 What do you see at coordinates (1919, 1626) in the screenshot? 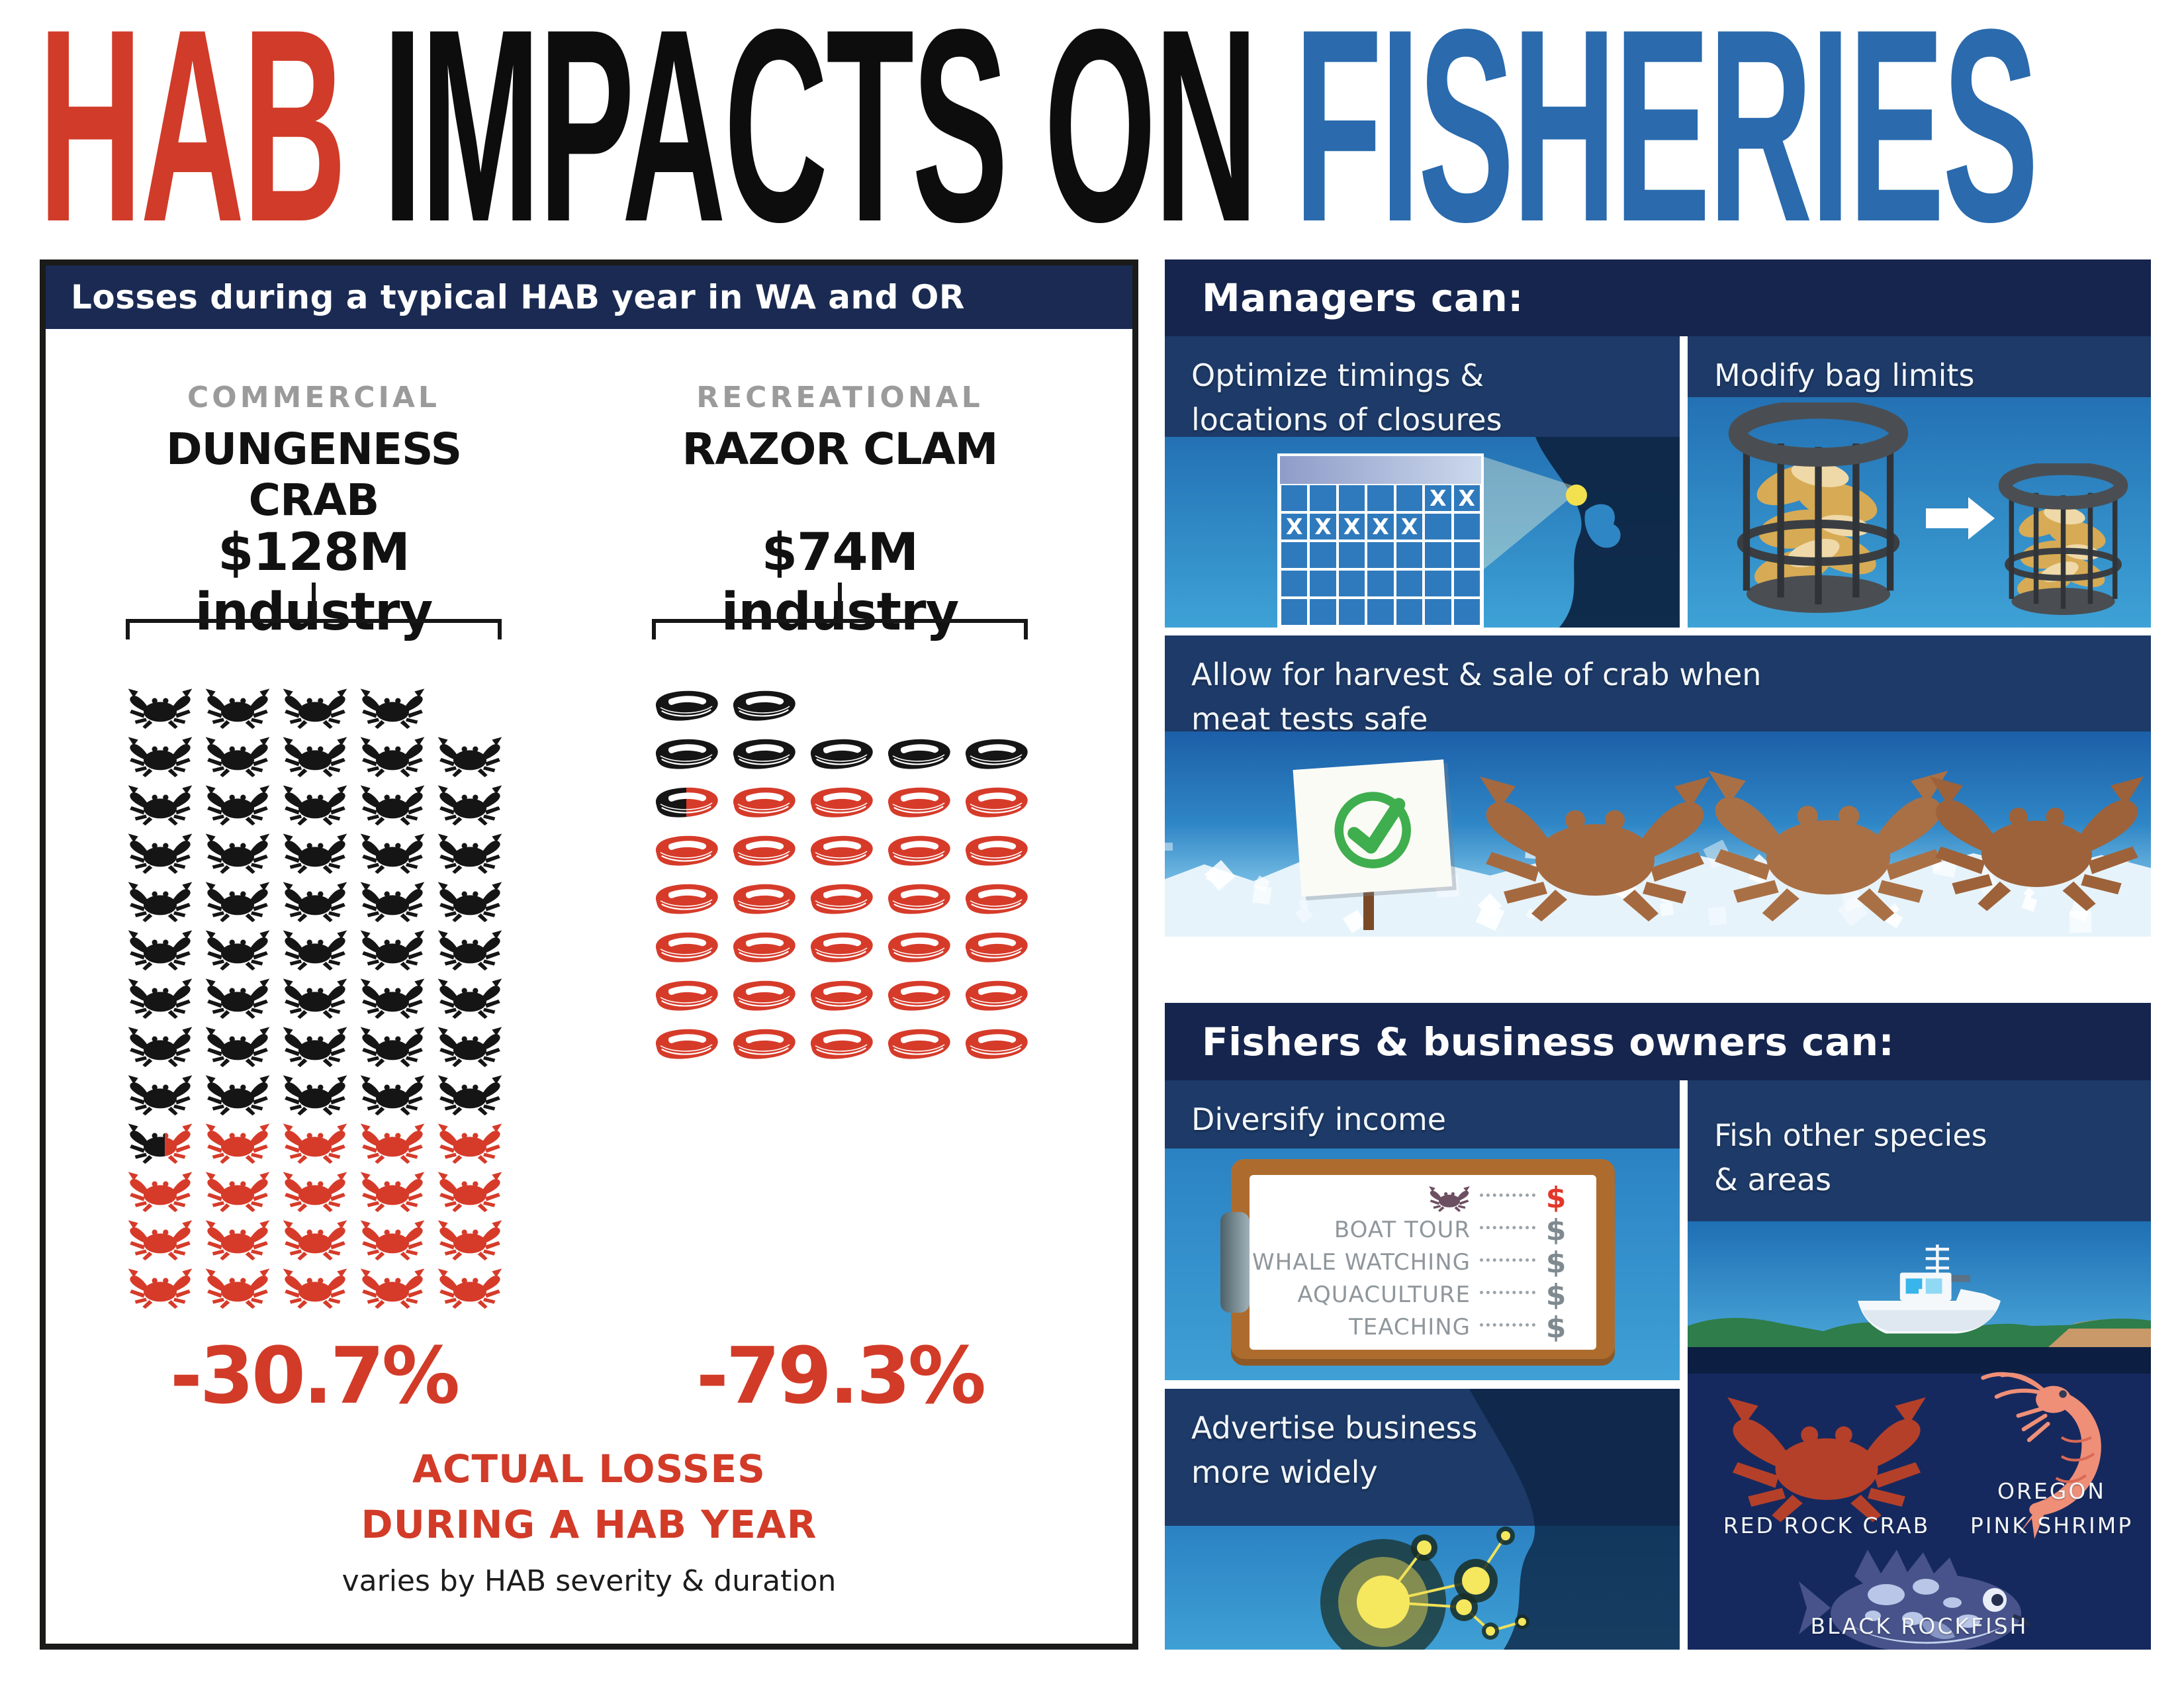
I see `black-rockfish-label: BLACK ROCKFISH` at bounding box center [1919, 1626].